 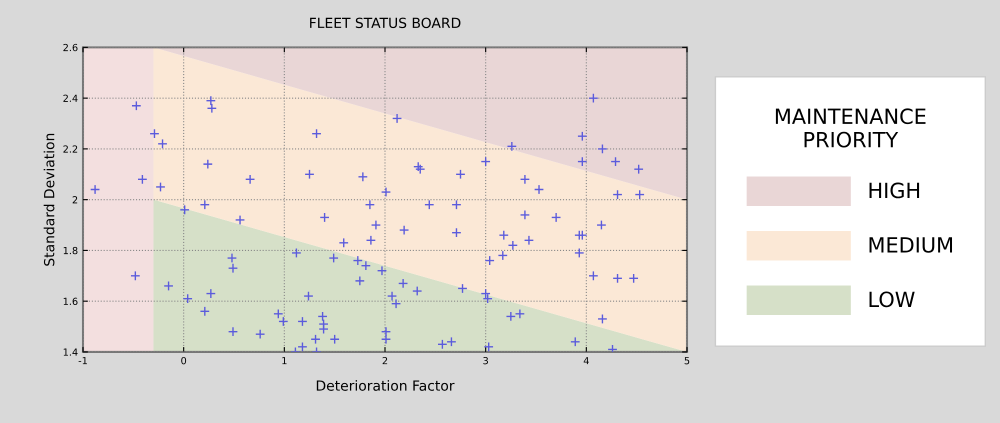 I want to click on y-axis-title: Standard Deviation, so click(x=49, y=200).